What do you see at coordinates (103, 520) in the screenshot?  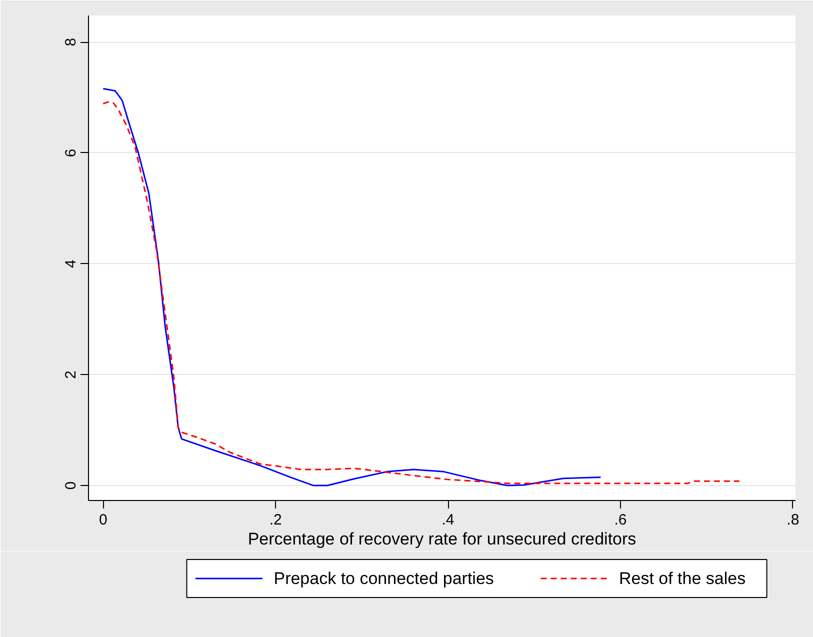 I see `x-tick-label: 0` at bounding box center [103, 520].